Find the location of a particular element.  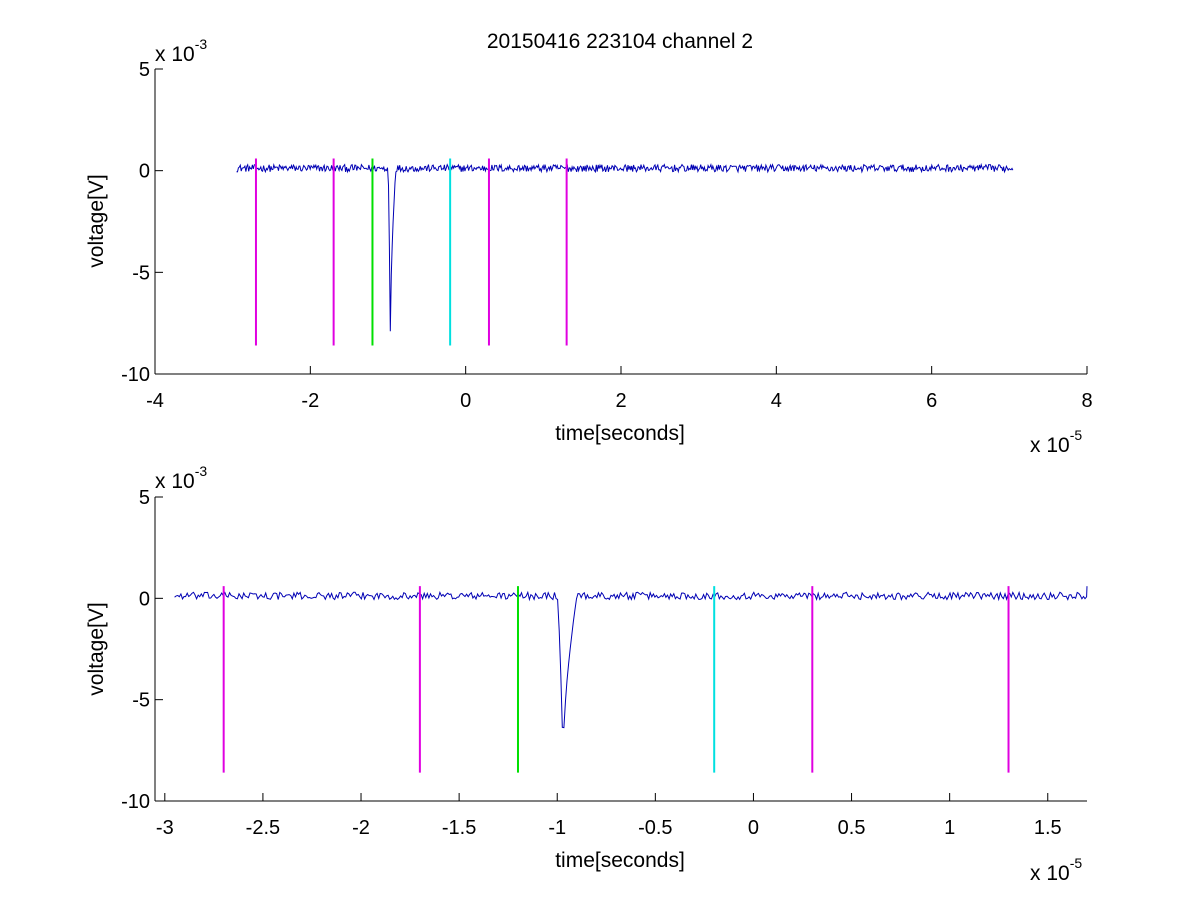

top-x-tick-label: 0 is located at coordinates (465, 401).